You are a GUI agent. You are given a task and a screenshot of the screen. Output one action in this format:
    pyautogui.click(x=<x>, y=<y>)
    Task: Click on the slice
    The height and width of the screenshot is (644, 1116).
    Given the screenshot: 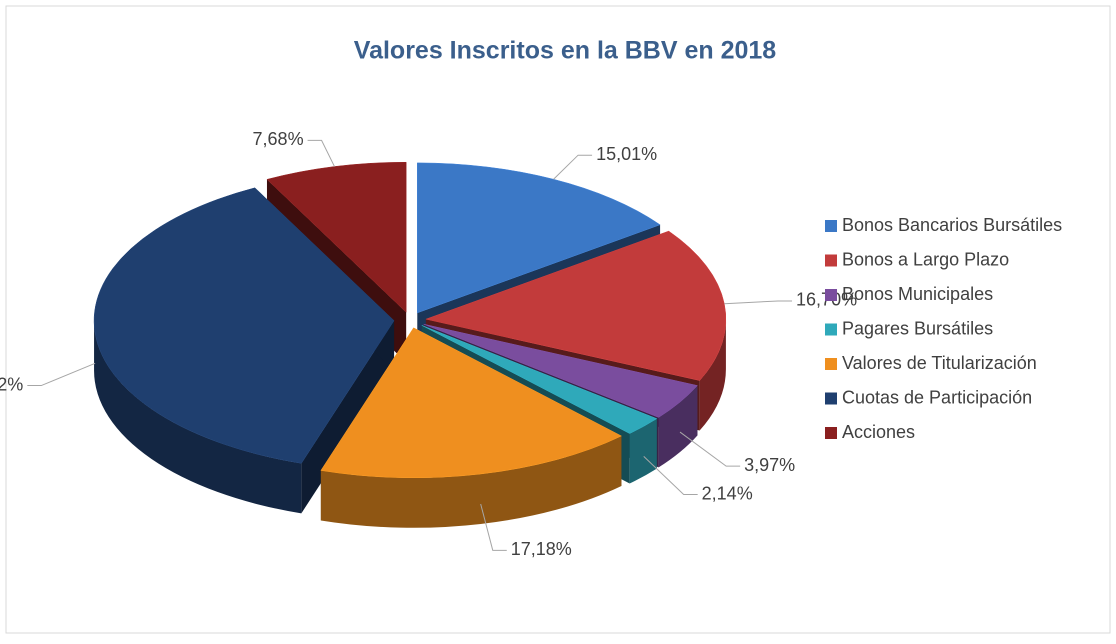 What is the action you would take?
    pyautogui.click(x=471, y=427)
    